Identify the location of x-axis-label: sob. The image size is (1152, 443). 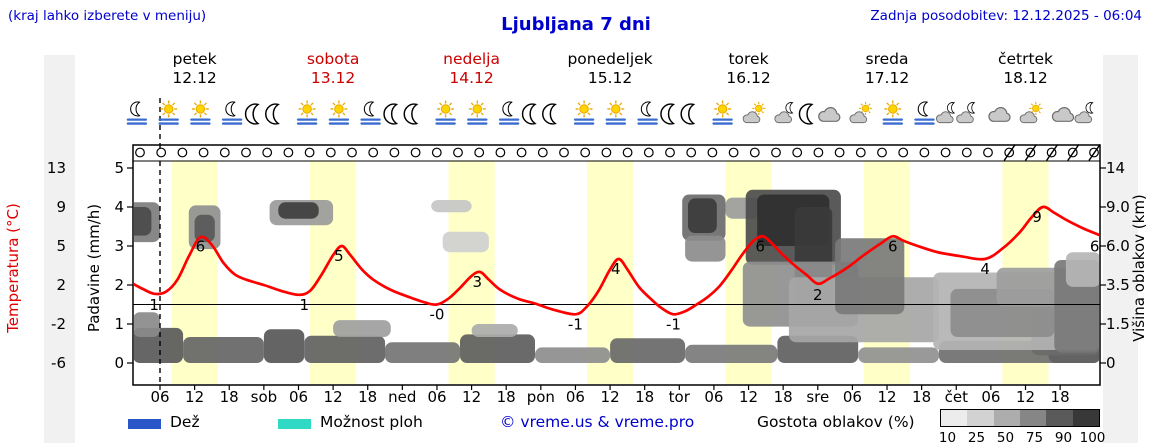
(264, 397).